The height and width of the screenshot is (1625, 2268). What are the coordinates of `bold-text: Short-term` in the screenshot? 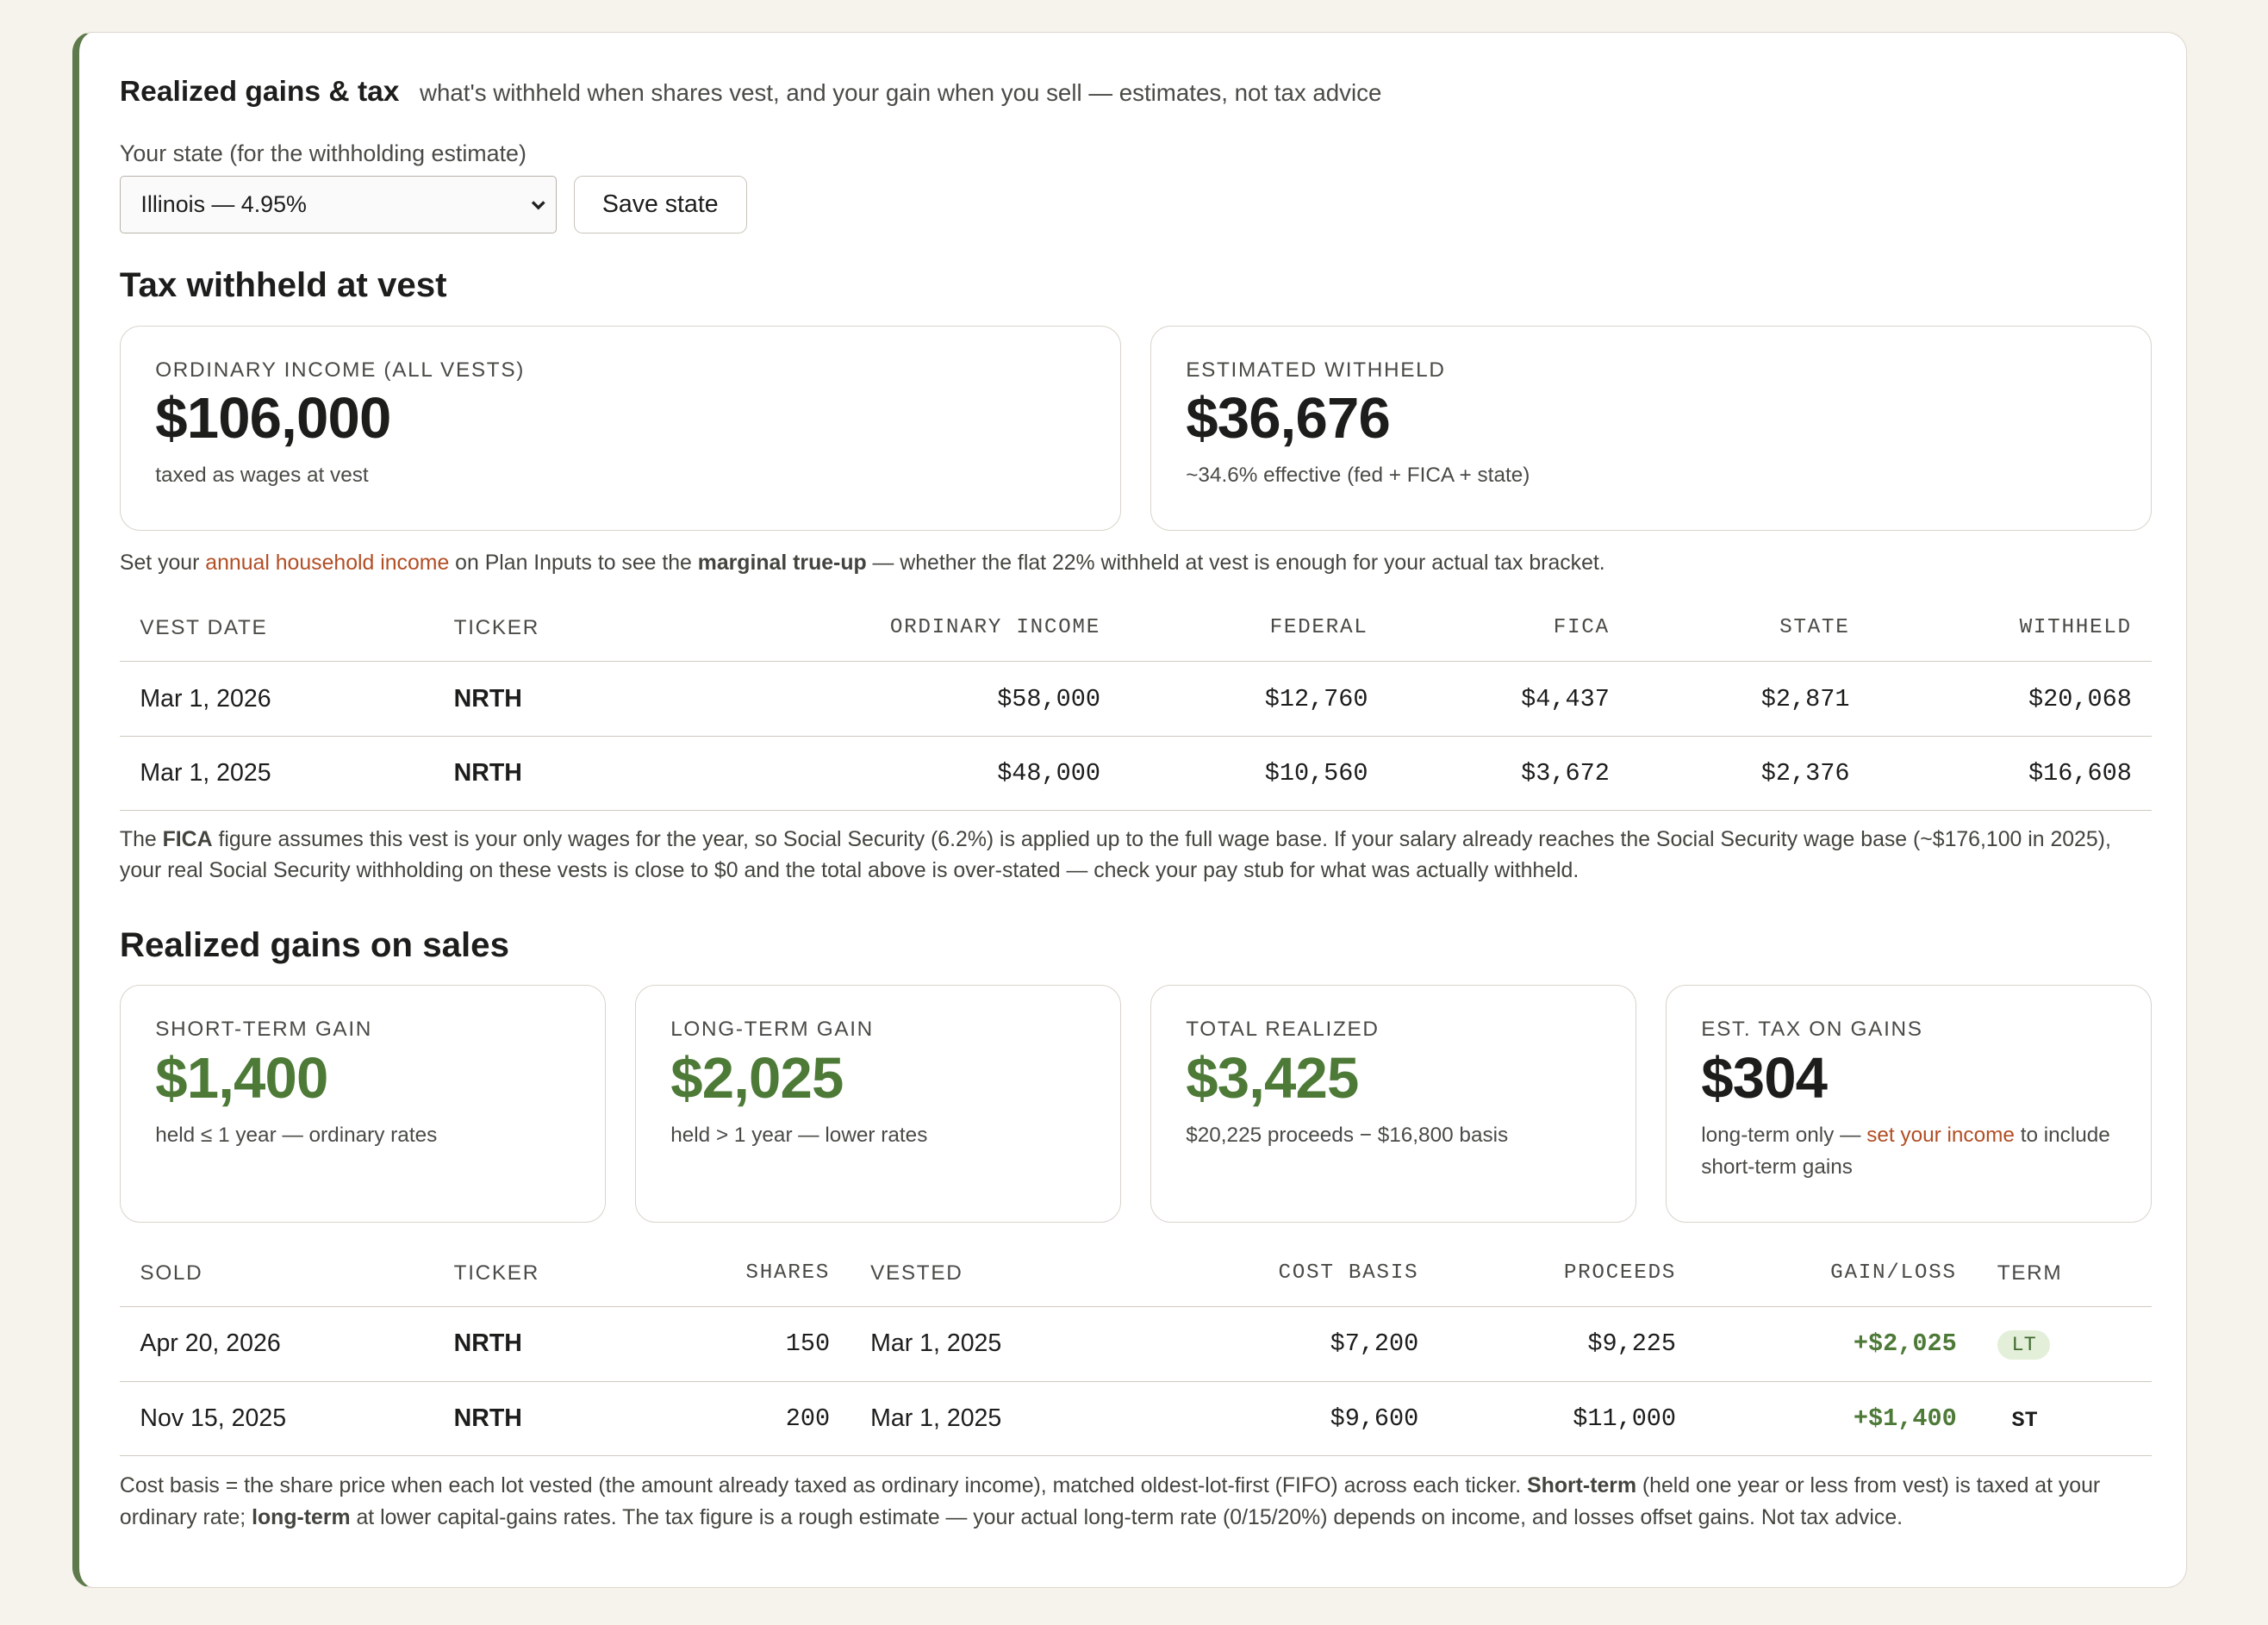 It's located at (1582, 1486).